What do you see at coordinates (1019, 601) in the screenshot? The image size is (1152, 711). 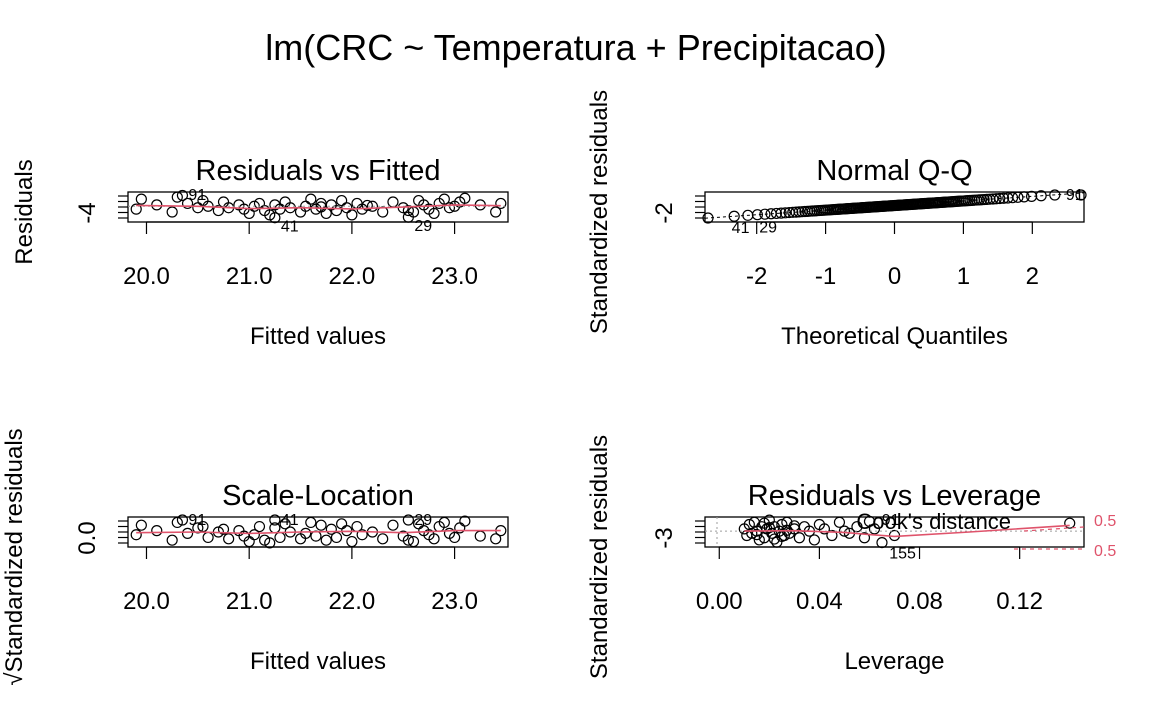 I see `x-tick-label: 0.12` at bounding box center [1019, 601].